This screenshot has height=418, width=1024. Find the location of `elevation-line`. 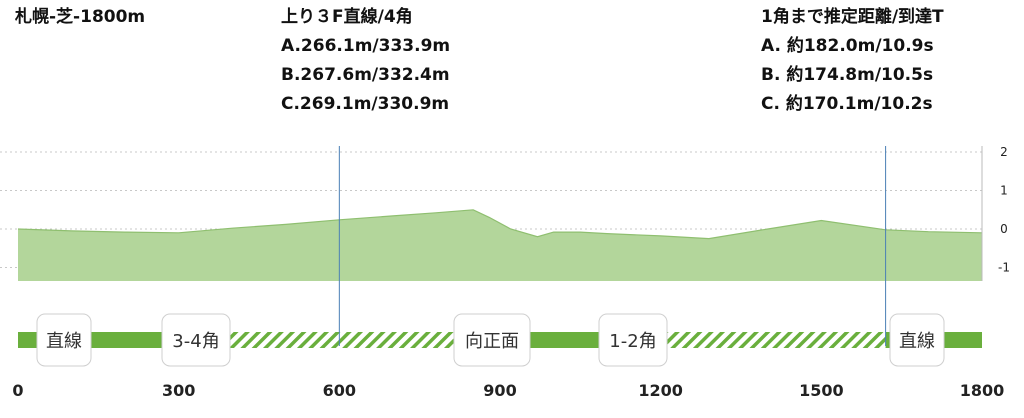

elevation-line is located at coordinates (500, 224).